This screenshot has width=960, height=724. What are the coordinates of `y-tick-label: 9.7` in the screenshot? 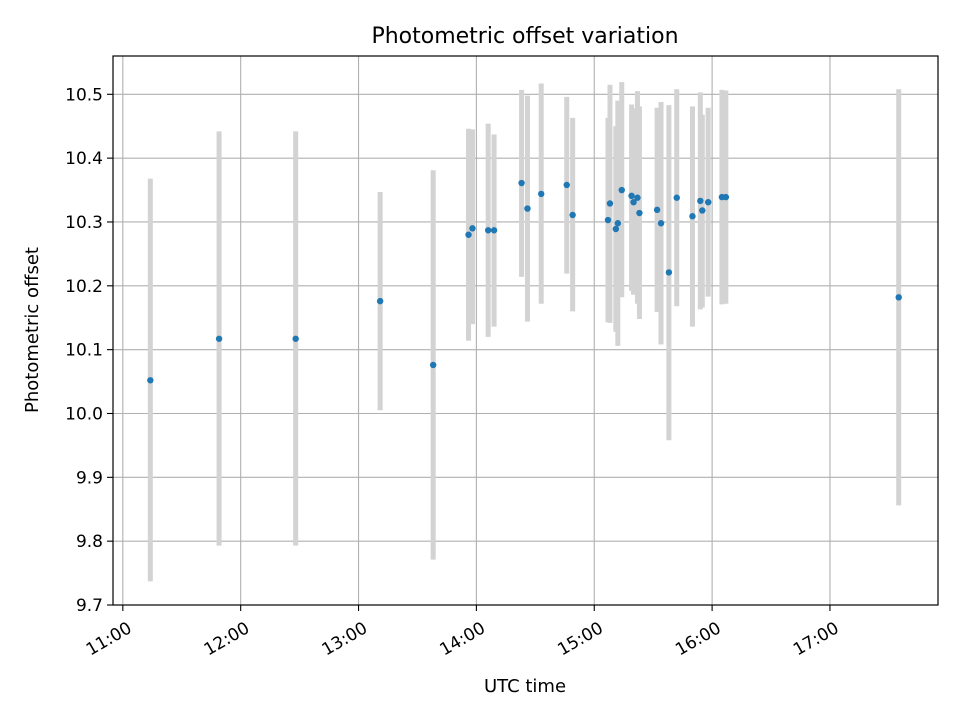 It's located at (89, 606).